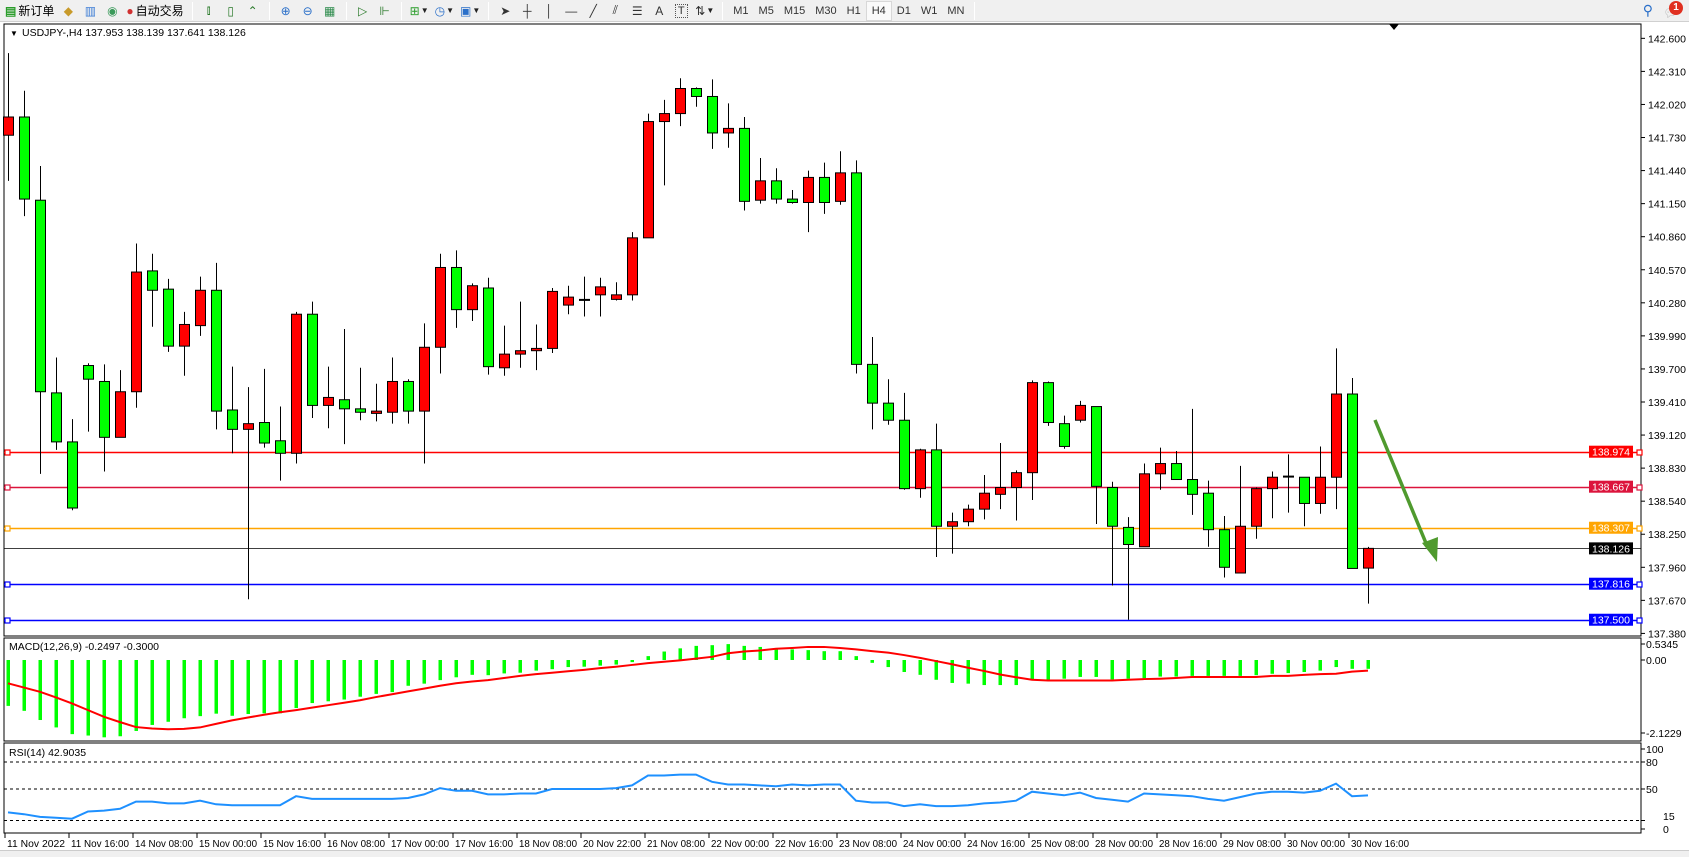  I want to click on period-m1: M1, so click(741, 10).